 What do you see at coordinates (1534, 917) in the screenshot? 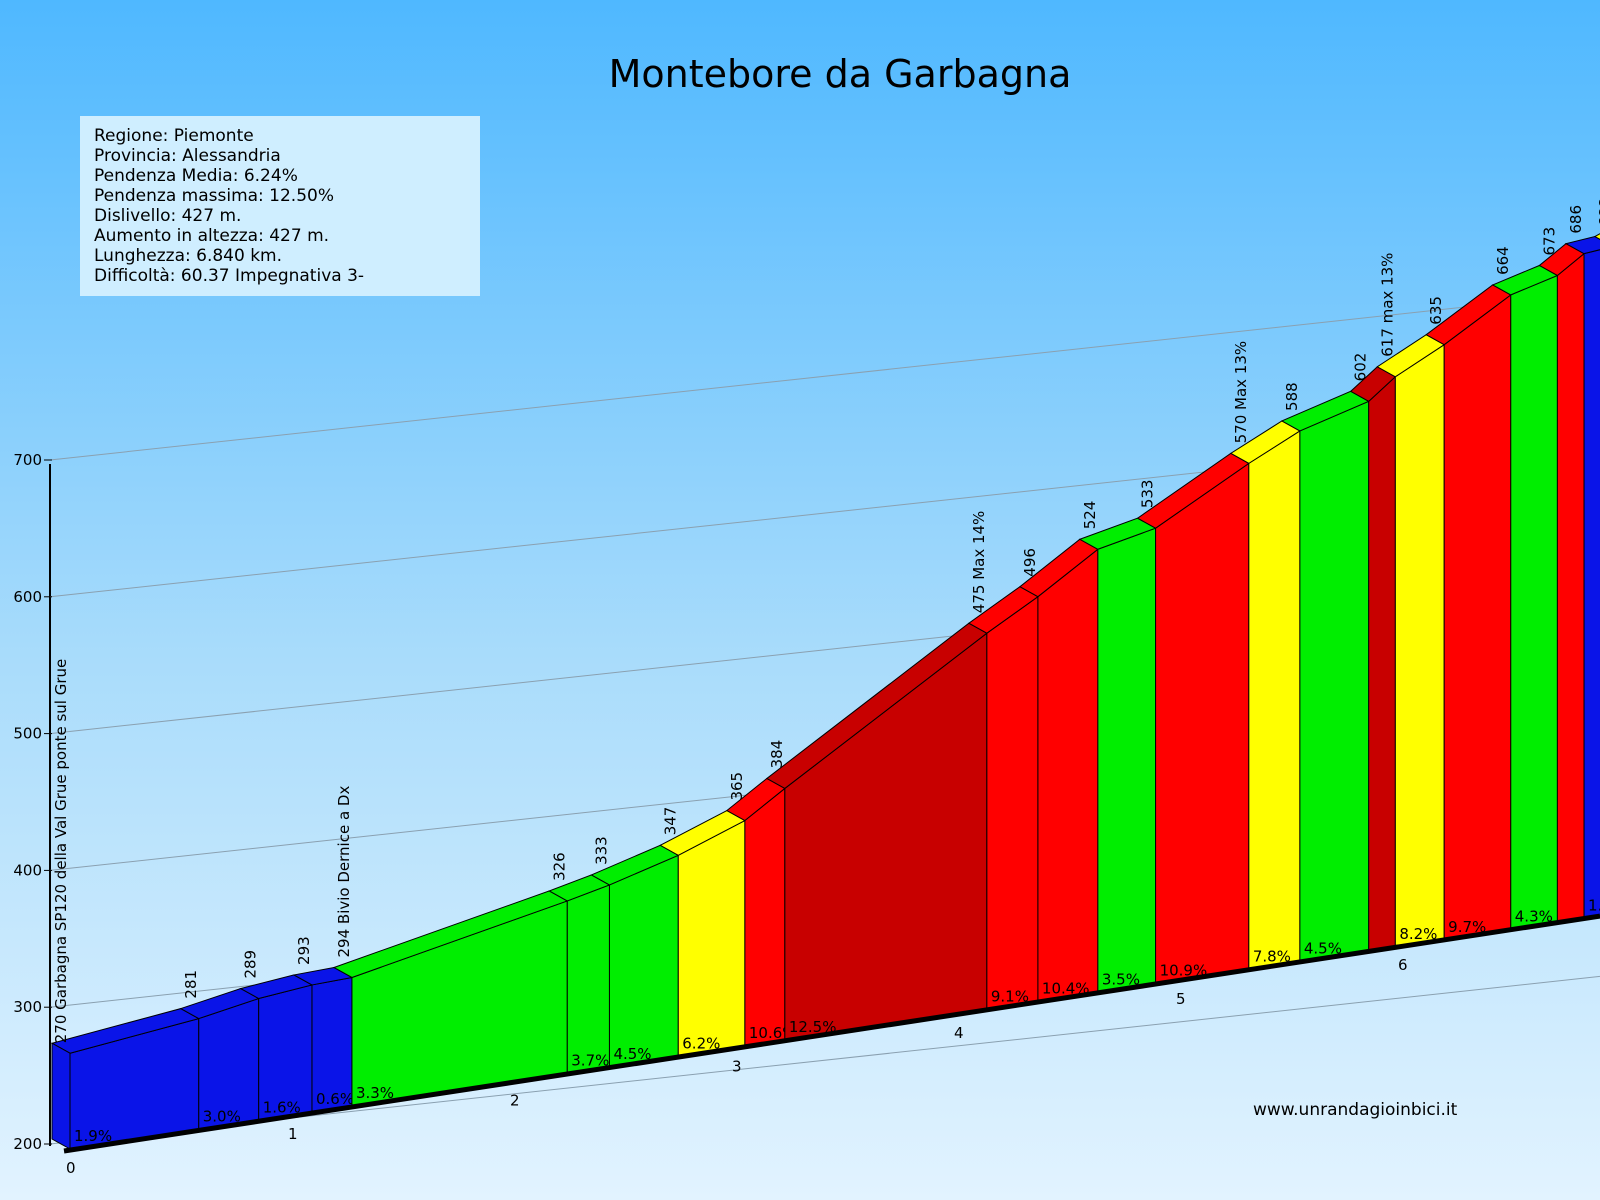
I see `grade-label-19: 4.3%` at bounding box center [1534, 917].